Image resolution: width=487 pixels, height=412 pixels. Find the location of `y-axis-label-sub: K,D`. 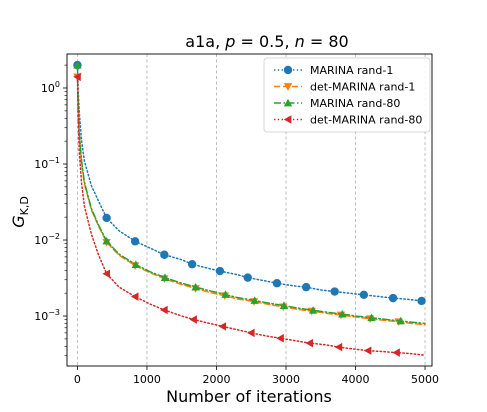

y-axis-label-sub: K,D is located at coordinates (24, 205).